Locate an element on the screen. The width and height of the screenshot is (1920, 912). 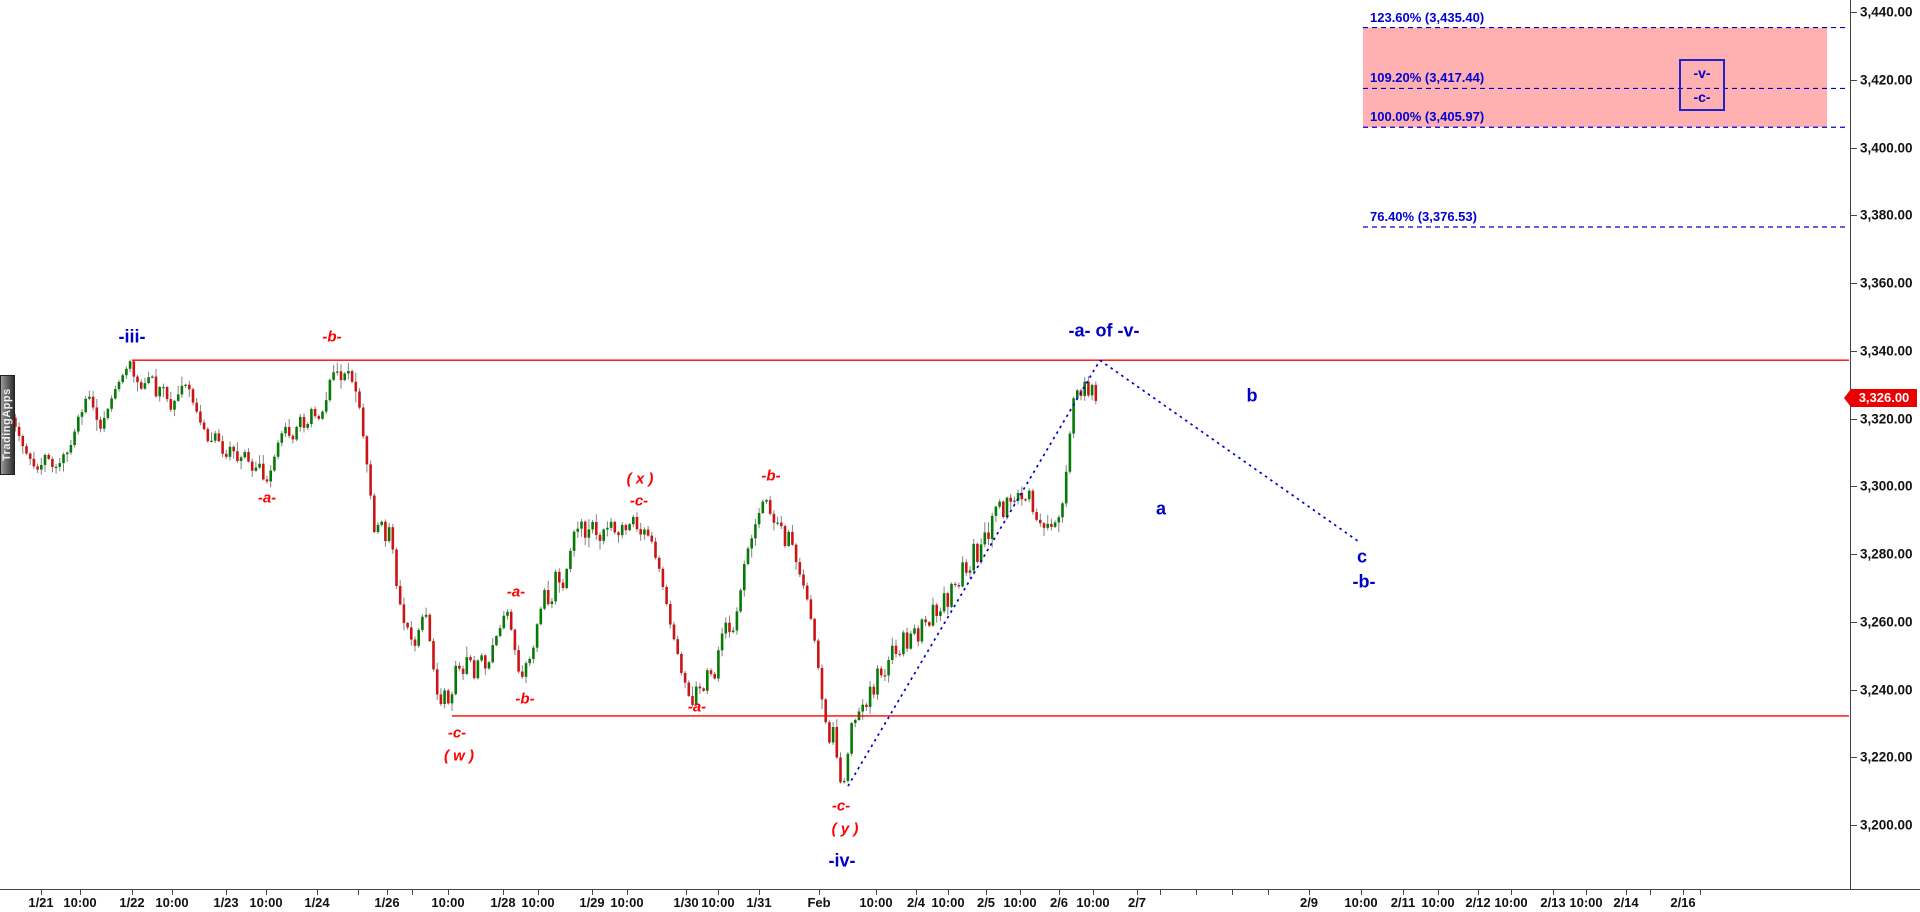
price-axis-label: 3,440.00 is located at coordinates (1886, 12).